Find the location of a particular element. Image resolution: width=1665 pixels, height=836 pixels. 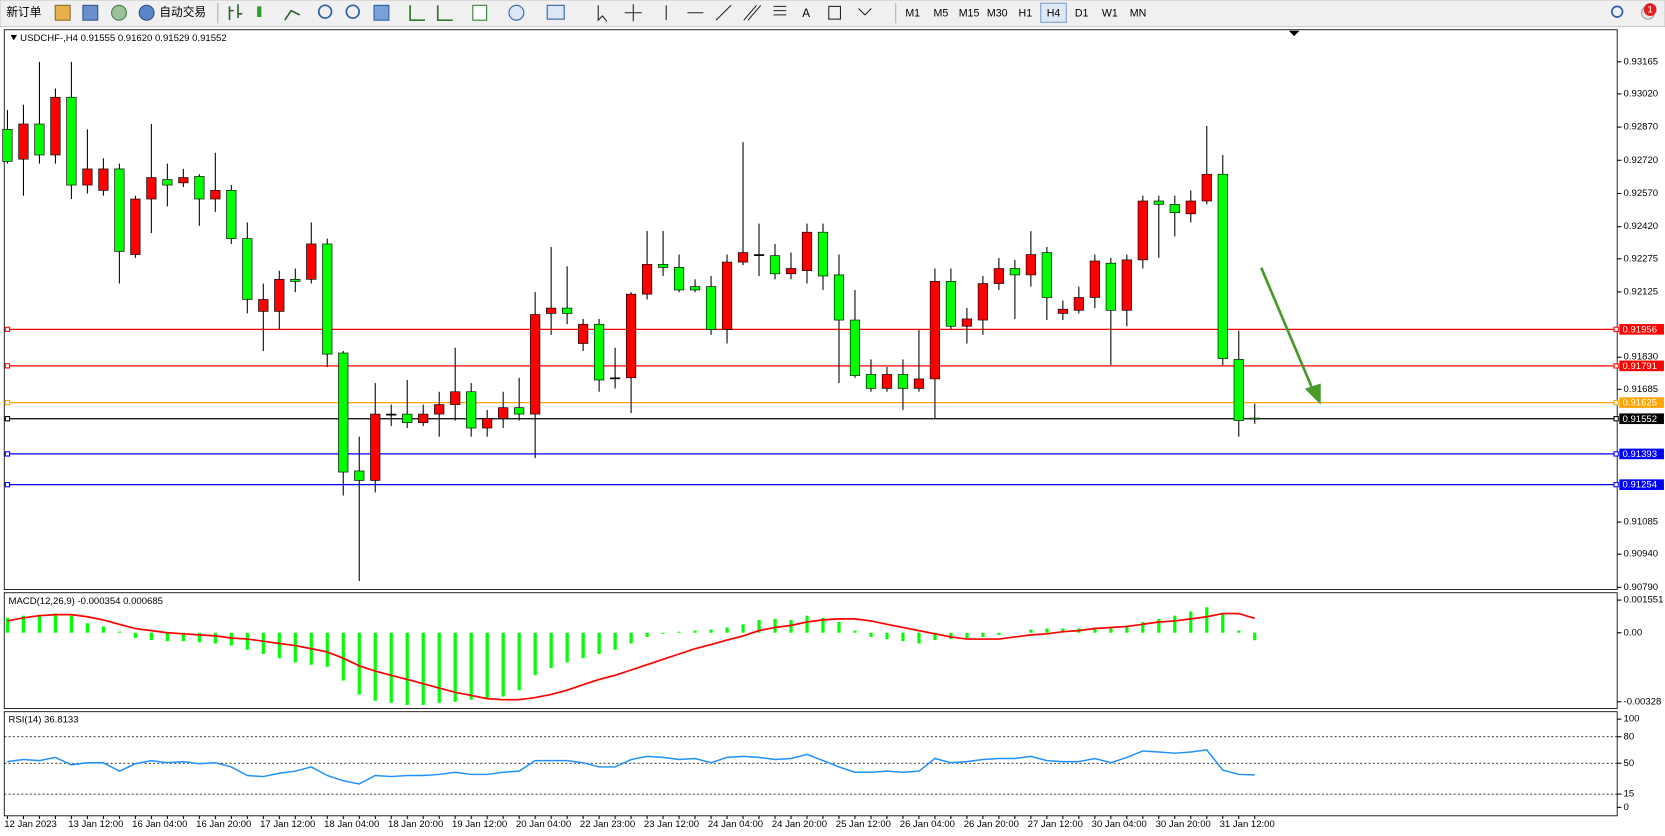

badge is located at coordinates (1650, 9).